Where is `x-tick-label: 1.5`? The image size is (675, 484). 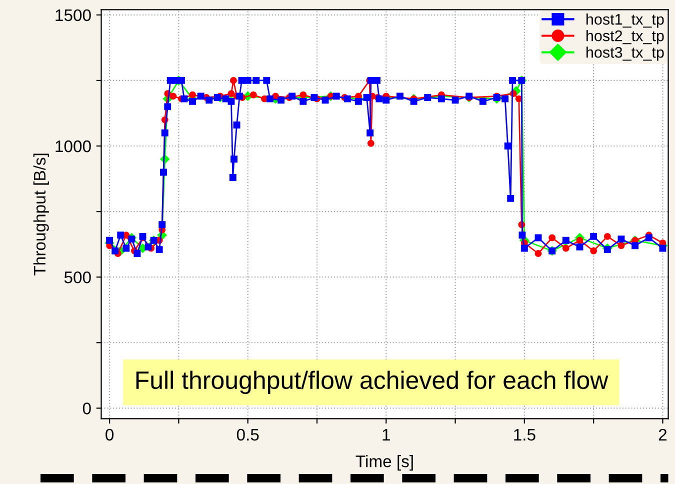 x-tick-label: 1.5 is located at coordinates (525, 434).